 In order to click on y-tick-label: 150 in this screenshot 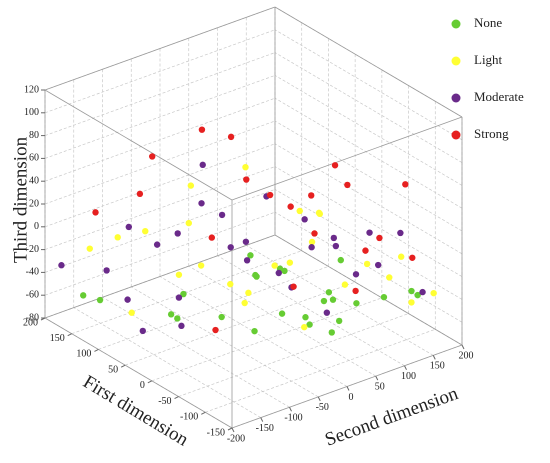, I will do `click(437, 366)`.